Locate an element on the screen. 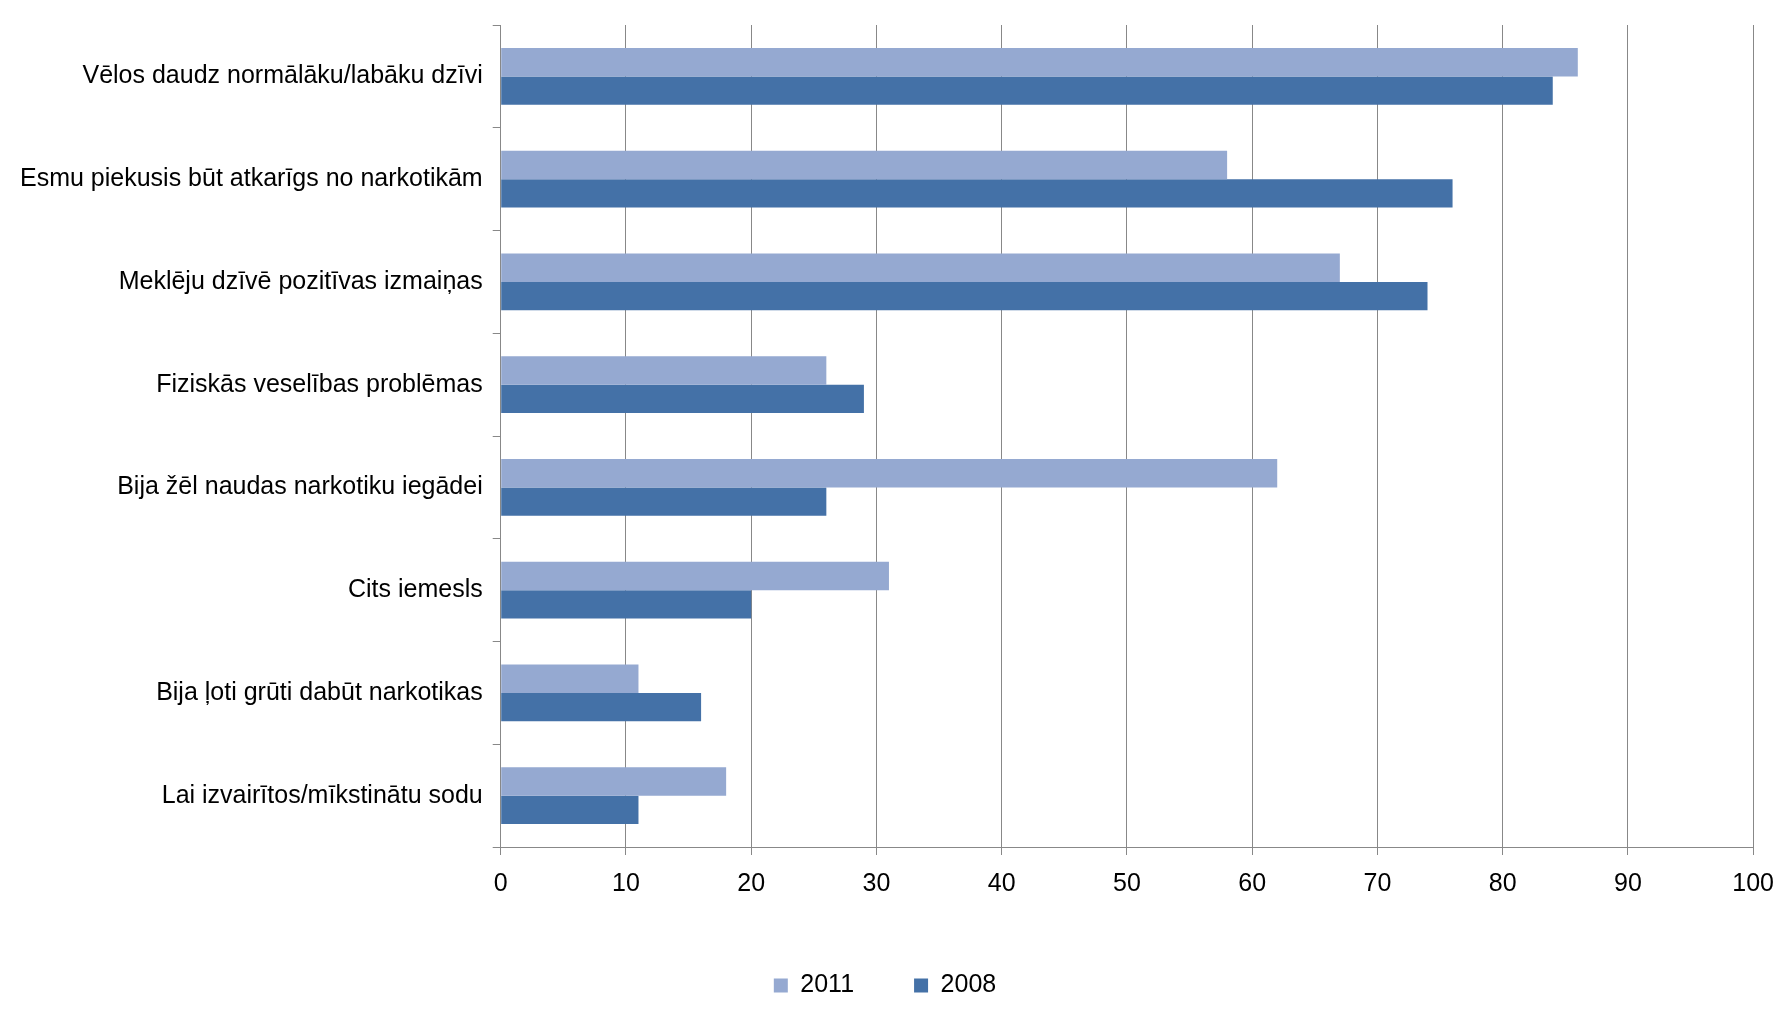 Image resolution: width=1788 pixels, height=1028 pixels. x-tick-label: 90 is located at coordinates (1627, 881).